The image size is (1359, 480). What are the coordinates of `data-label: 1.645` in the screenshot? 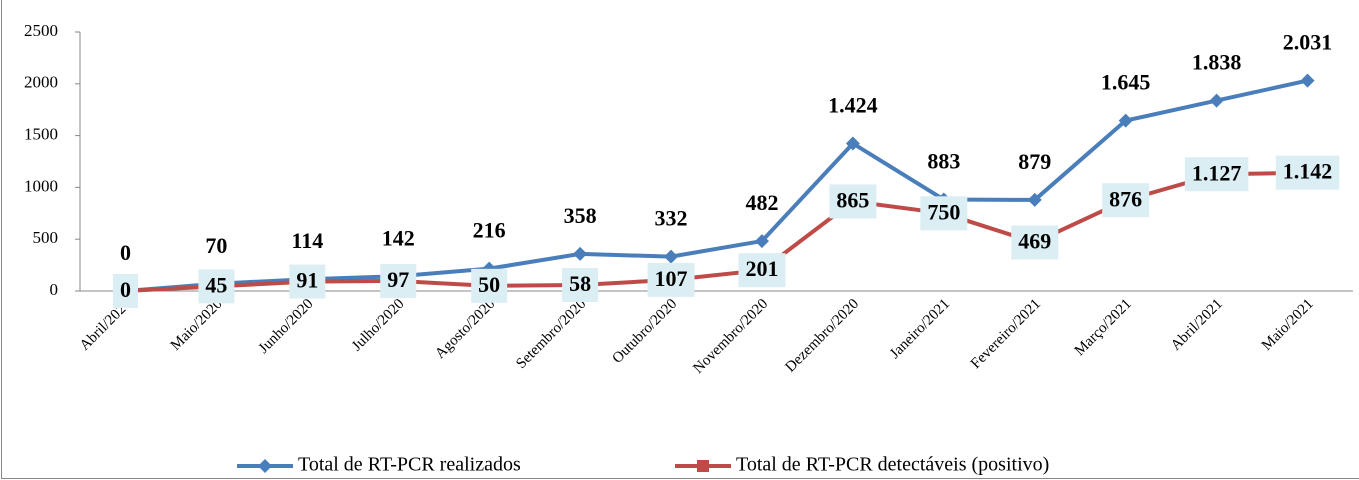 It's located at (1126, 82).